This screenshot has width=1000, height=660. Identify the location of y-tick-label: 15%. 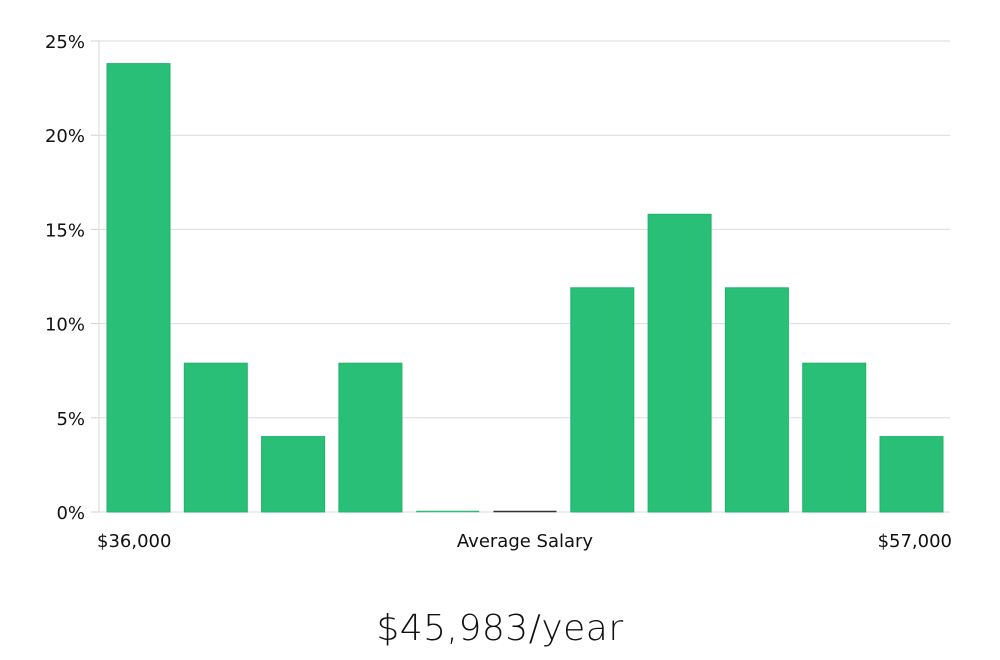
(65, 230).